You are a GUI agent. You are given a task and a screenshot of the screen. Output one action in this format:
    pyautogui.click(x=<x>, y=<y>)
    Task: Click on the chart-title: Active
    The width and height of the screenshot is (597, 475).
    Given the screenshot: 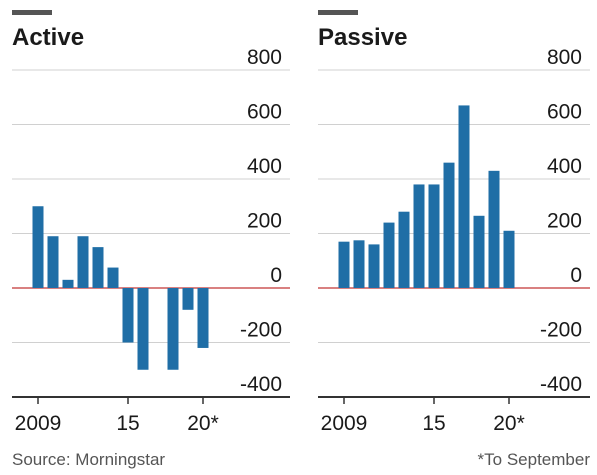 What is the action you would take?
    pyautogui.click(x=48, y=37)
    